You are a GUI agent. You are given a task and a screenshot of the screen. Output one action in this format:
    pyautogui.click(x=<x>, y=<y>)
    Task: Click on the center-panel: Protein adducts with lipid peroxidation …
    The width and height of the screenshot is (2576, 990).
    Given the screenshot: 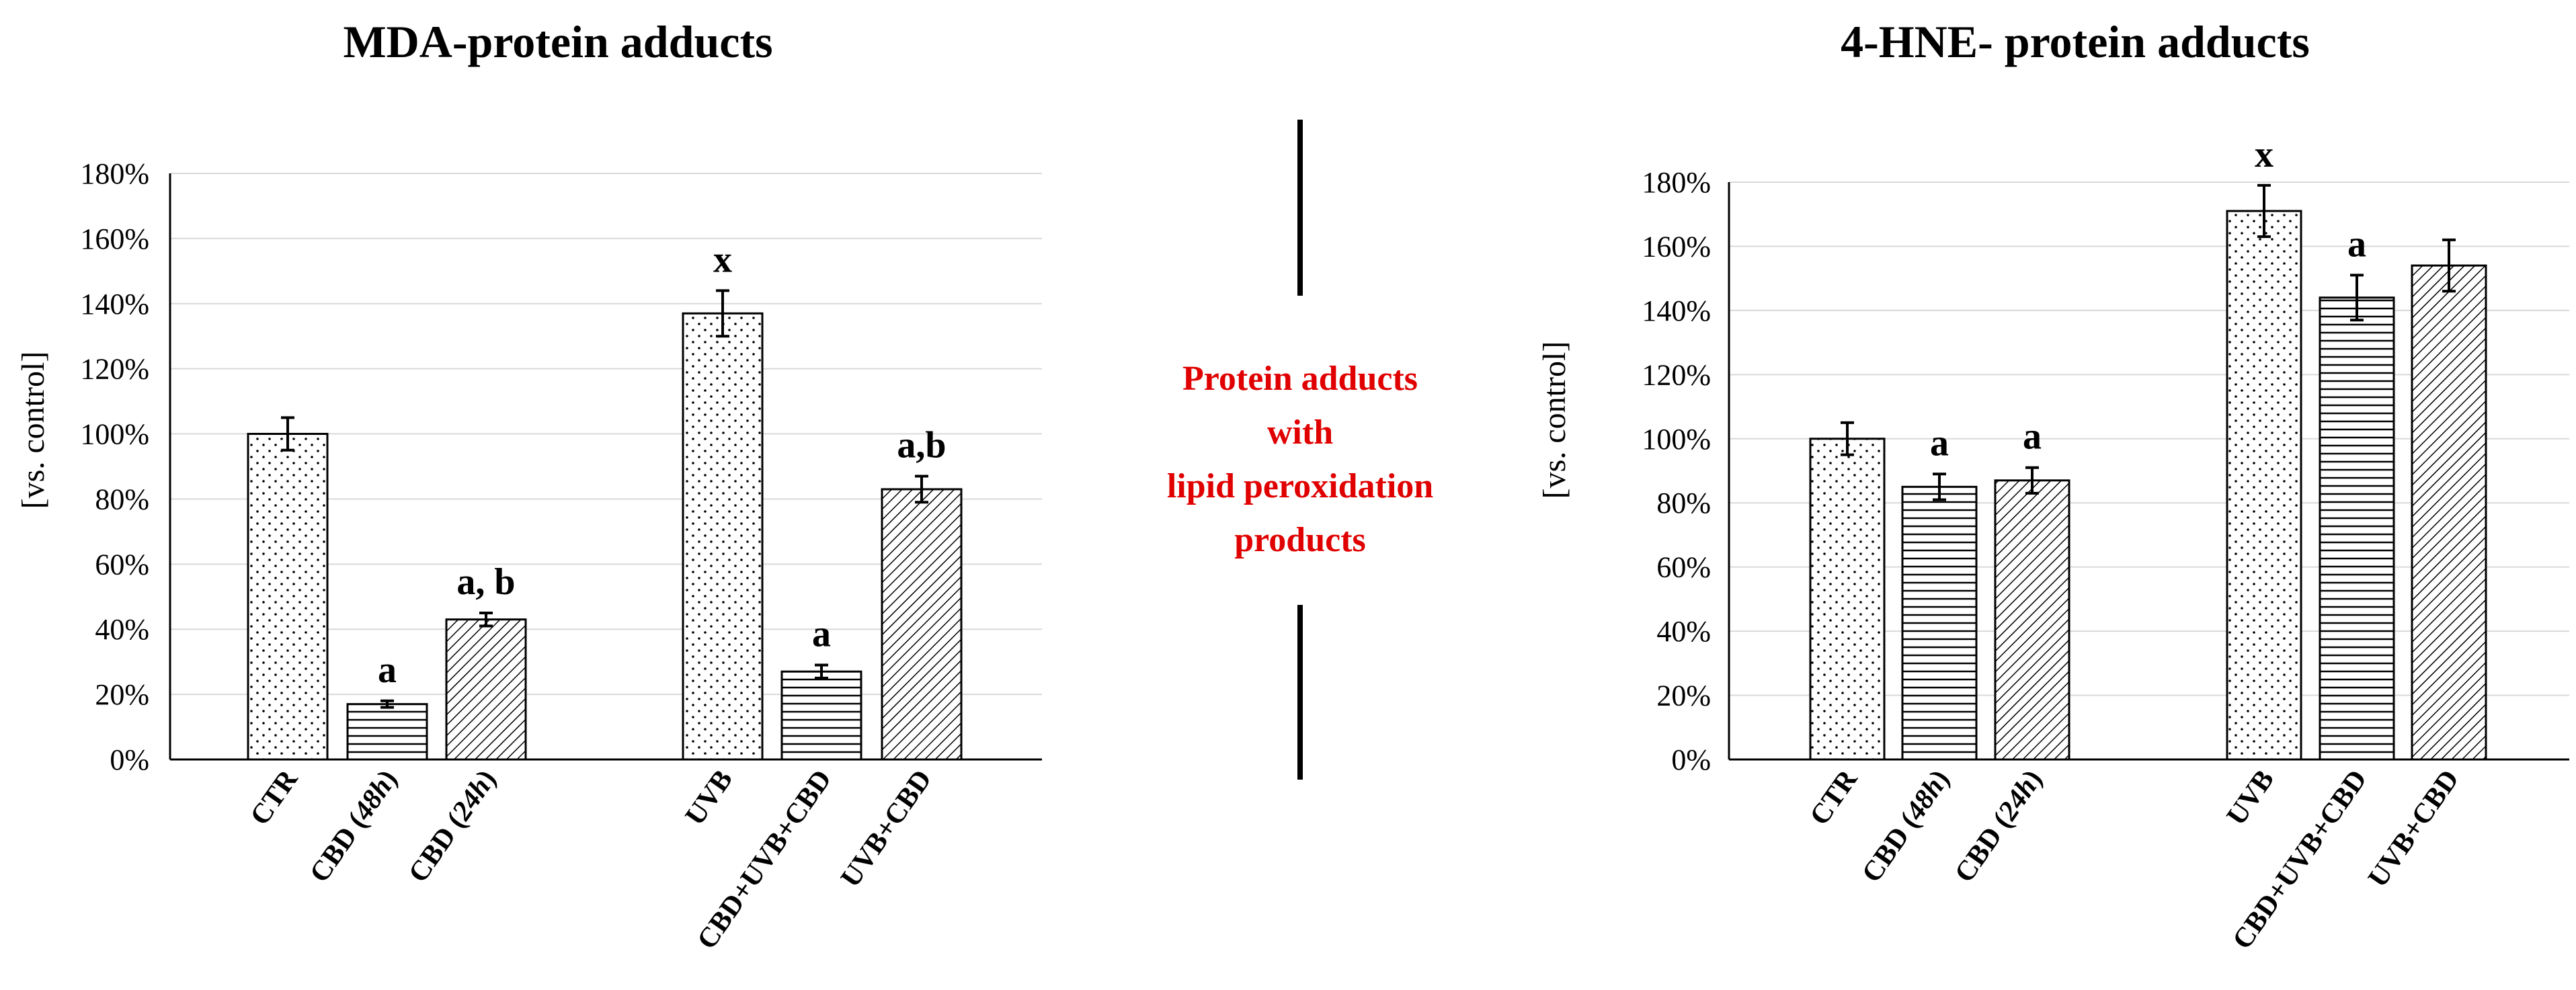 What is the action you would take?
    pyautogui.click(x=1300, y=450)
    